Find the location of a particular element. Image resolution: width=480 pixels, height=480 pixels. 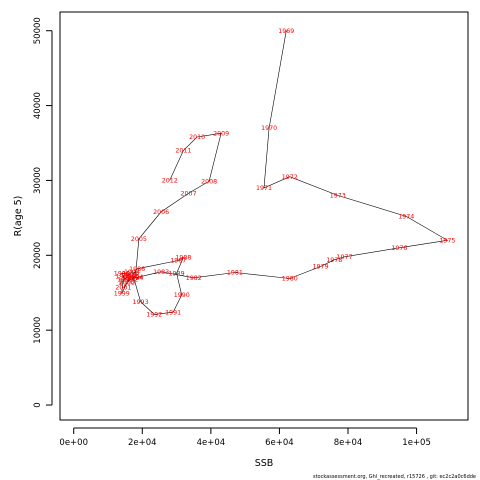

point-label-1973: 1973 is located at coordinates (338, 196).